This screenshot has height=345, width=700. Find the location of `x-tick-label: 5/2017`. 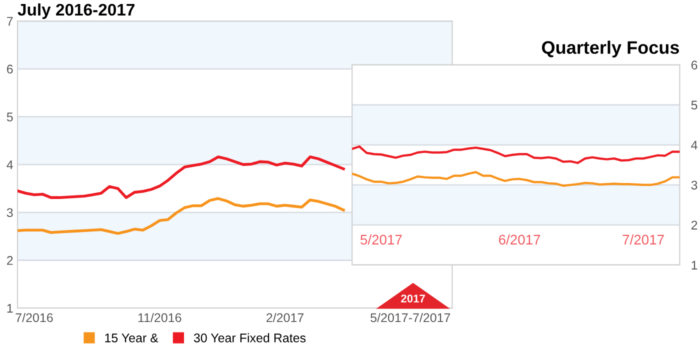

x-tick-label: 5/2017 is located at coordinates (381, 239).